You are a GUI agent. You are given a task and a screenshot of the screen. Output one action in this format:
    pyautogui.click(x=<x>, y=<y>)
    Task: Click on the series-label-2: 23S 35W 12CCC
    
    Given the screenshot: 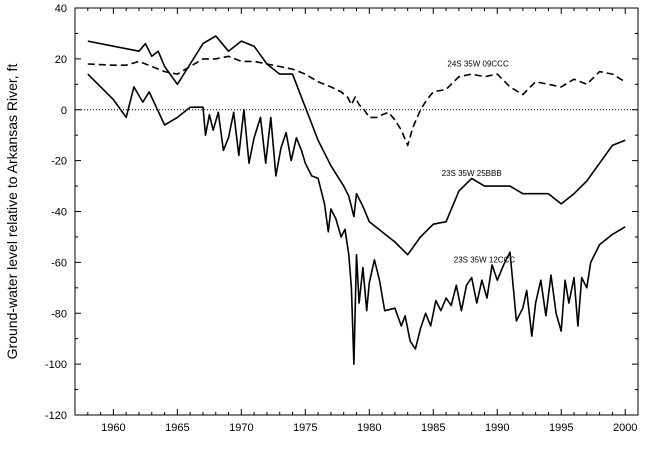 What is the action you would take?
    pyautogui.click(x=485, y=259)
    